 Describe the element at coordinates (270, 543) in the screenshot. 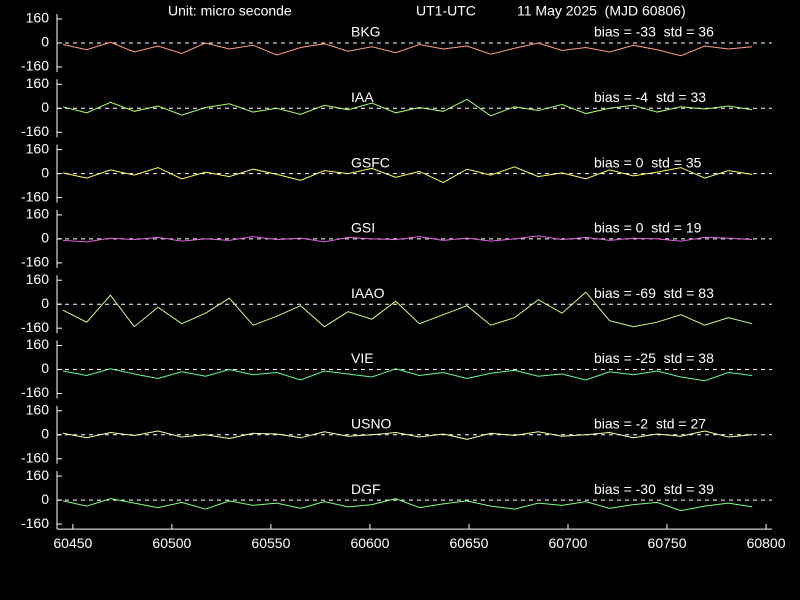

I see `x-tick-label: 60550` at that location.